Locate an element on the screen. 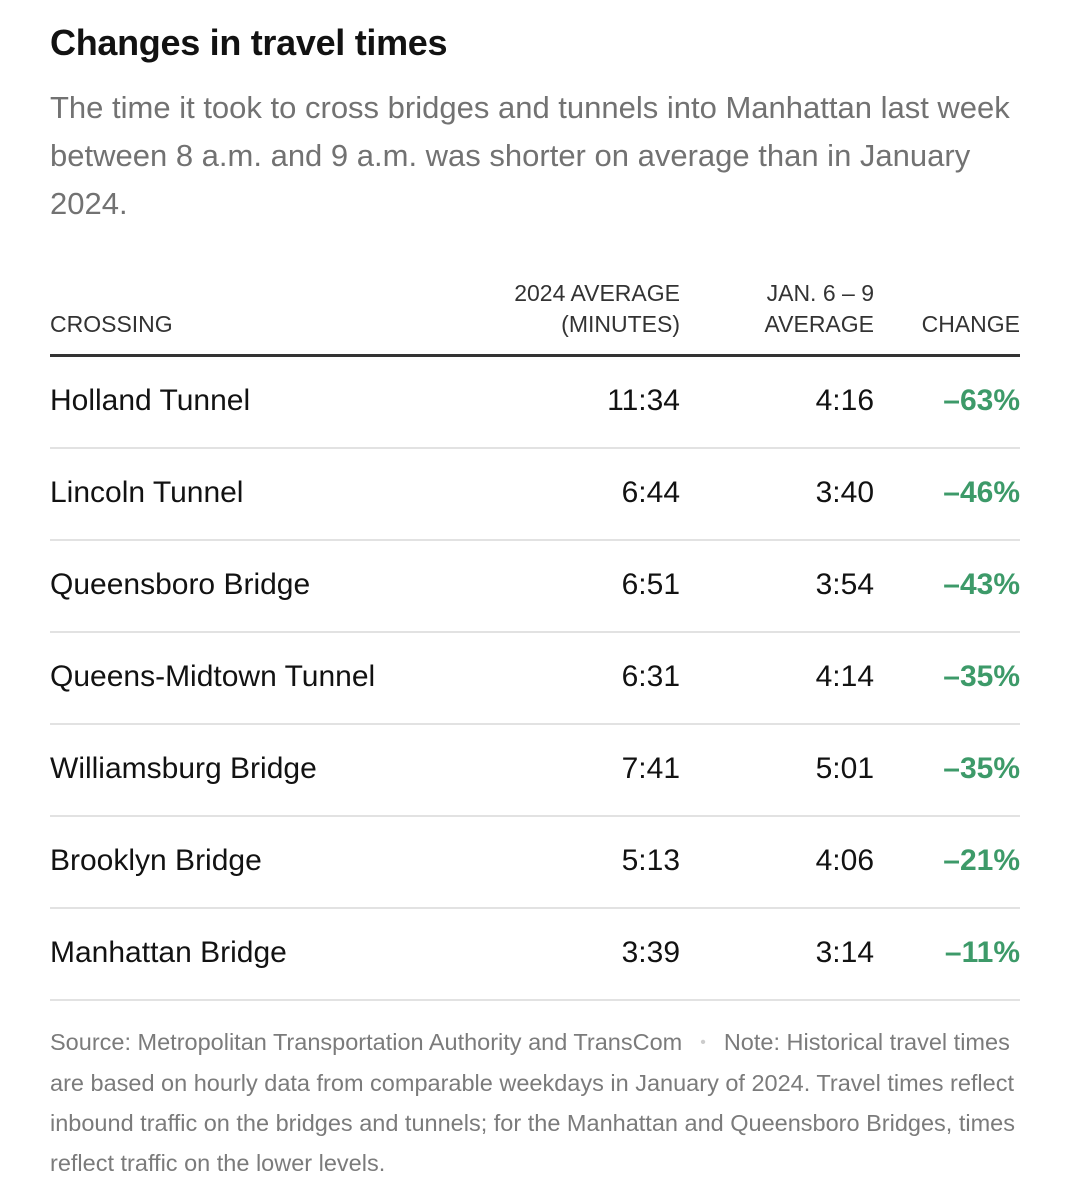 Image resolution: width=1070 pixels, height=1189 pixels. table-row: Queensboro Bridge 6:51 3:54 –43% is located at coordinates (535, 587).